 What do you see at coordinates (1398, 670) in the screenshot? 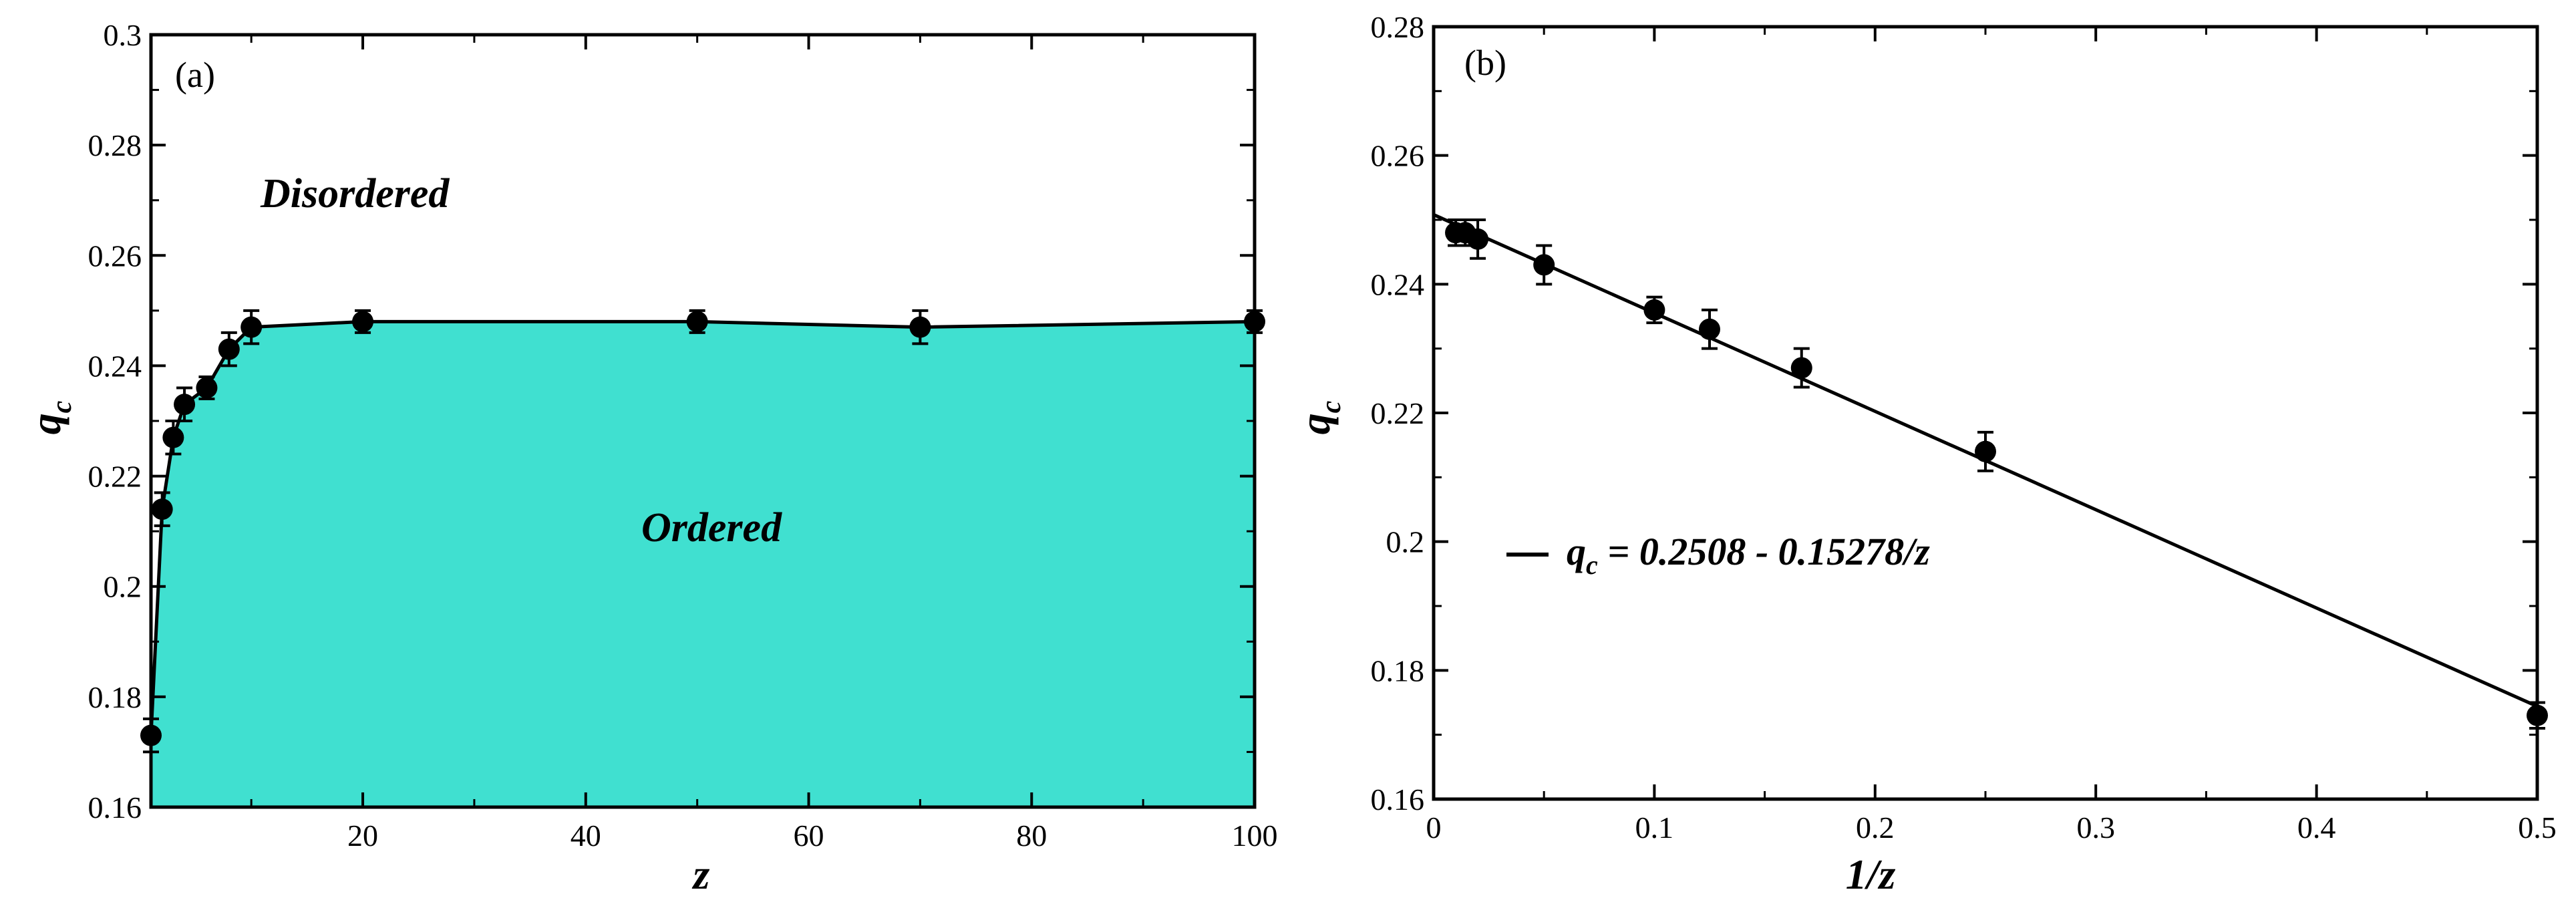
I see `panel-b-y-tick-label: 0.18` at bounding box center [1398, 670].